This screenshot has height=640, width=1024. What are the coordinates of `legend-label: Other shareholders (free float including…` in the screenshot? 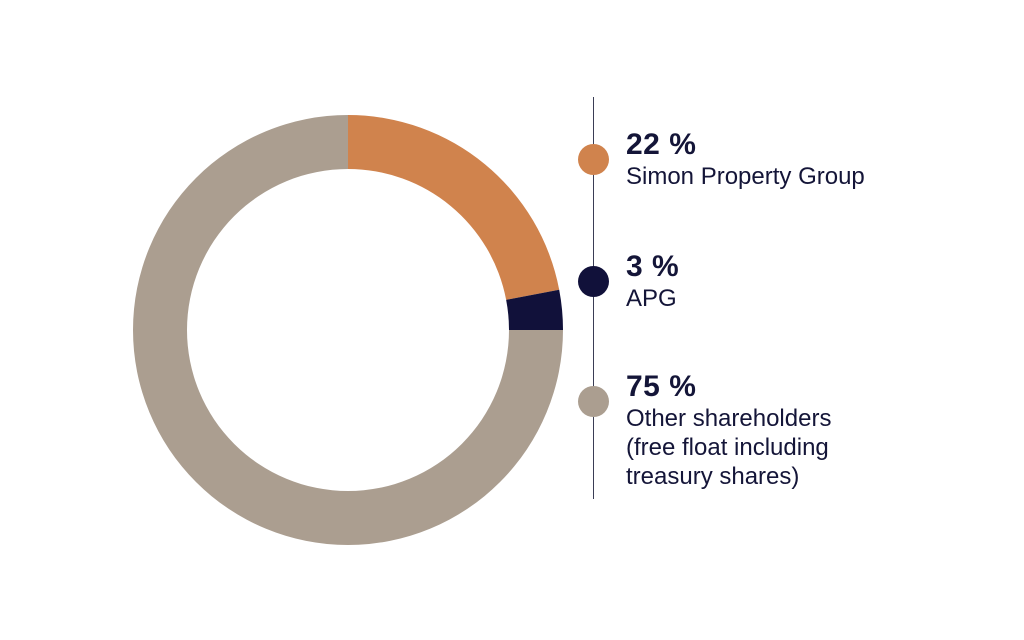 It's located at (729, 447).